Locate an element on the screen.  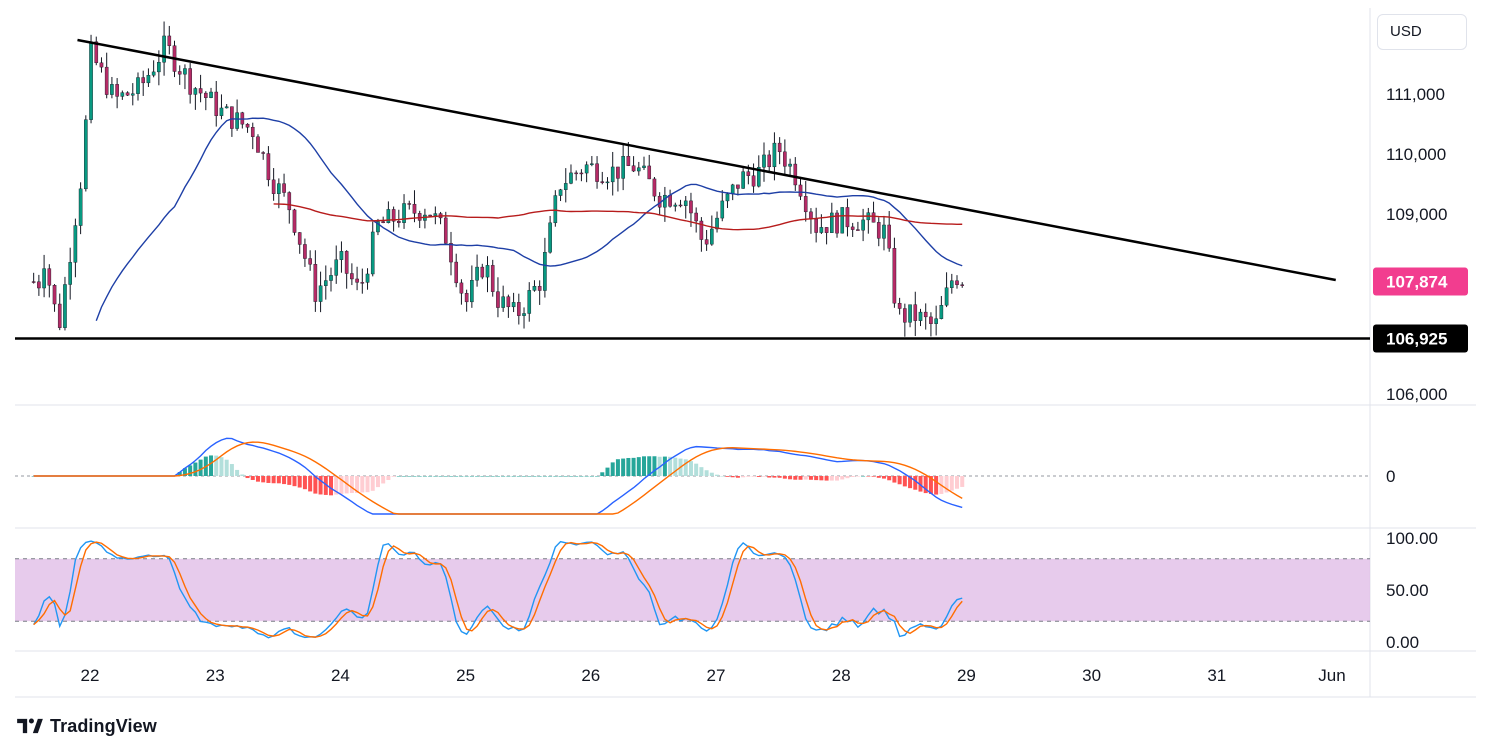
currency-selector: USD is located at coordinates (1422, 32).